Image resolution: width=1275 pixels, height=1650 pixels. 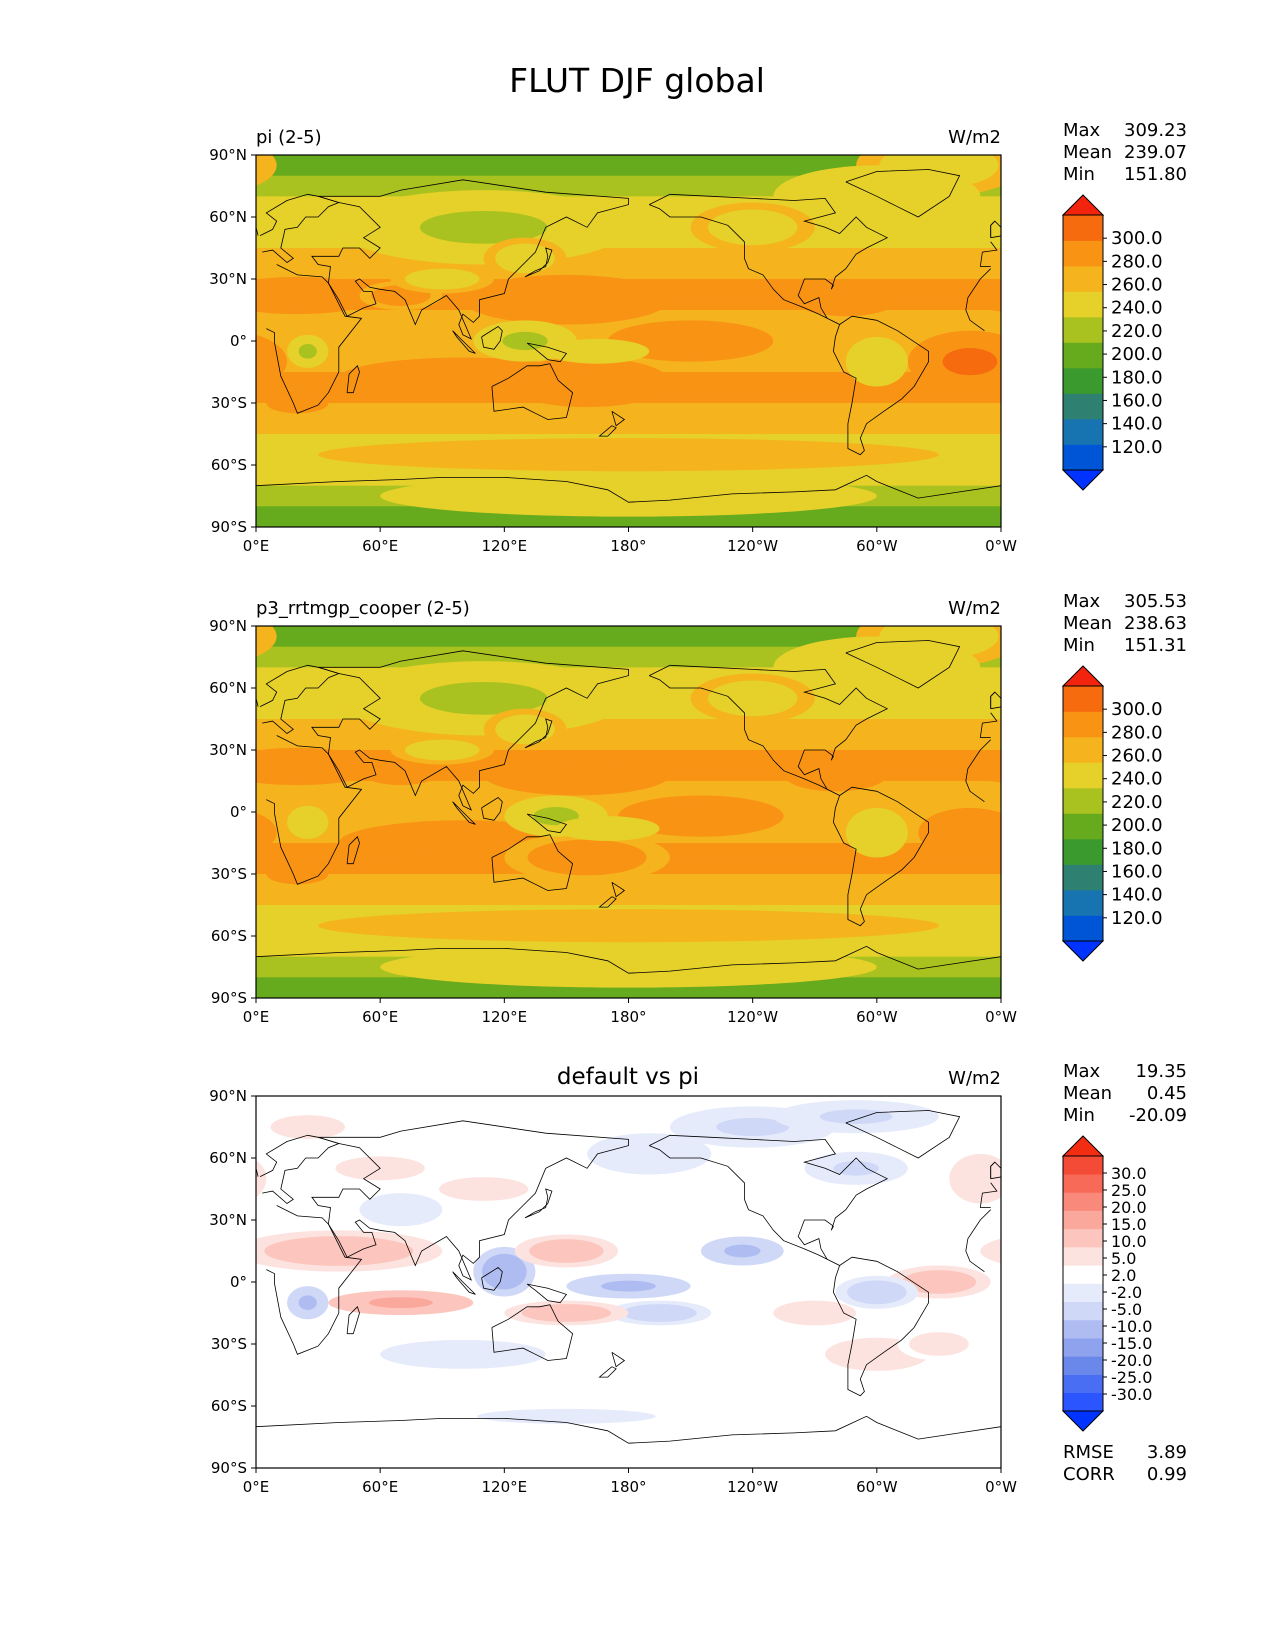 I want to click on lat-tick-label: 60°N, so click(x=228, y=1158).